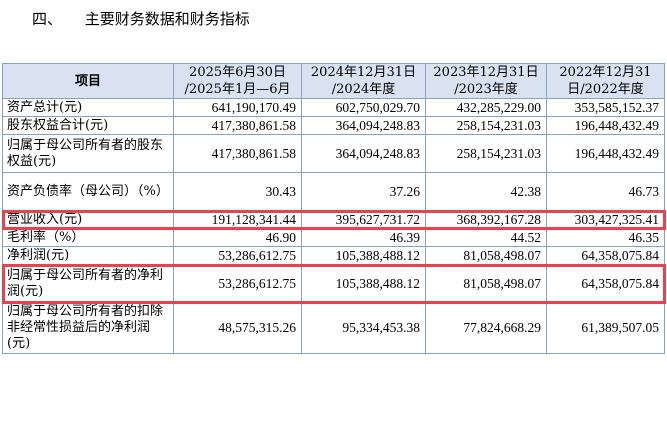  Describe the element at coordinates (237, 328) in the screenshot. I see `cell-value: 48,575,315.26` at that location.